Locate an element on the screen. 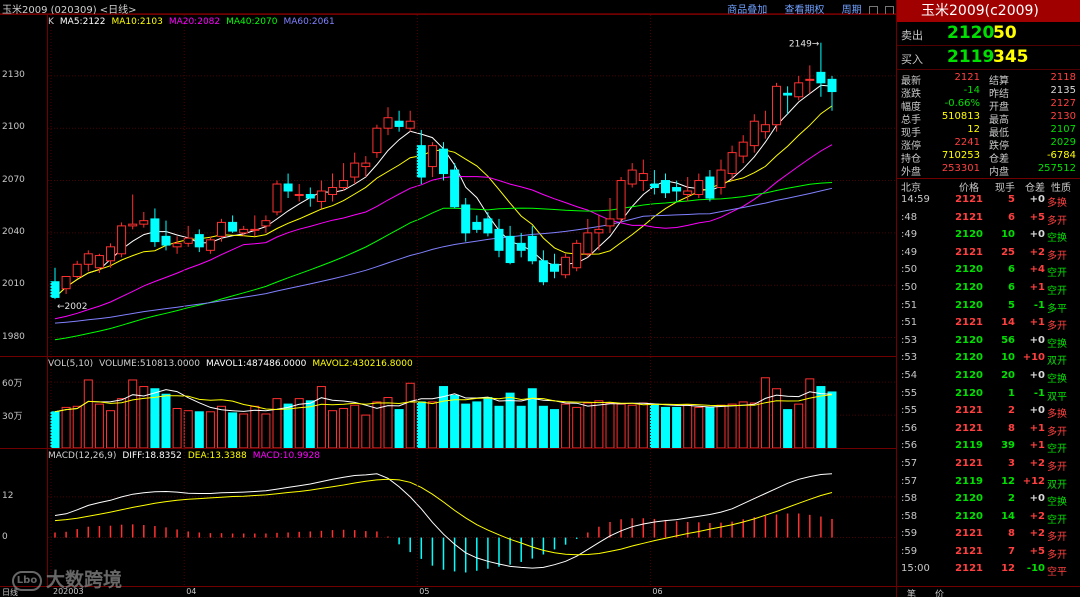 This screenshot has height=597, width=1080. tick-row: :55 2121 2 +0 多换 is located at coordinates (988, 412).